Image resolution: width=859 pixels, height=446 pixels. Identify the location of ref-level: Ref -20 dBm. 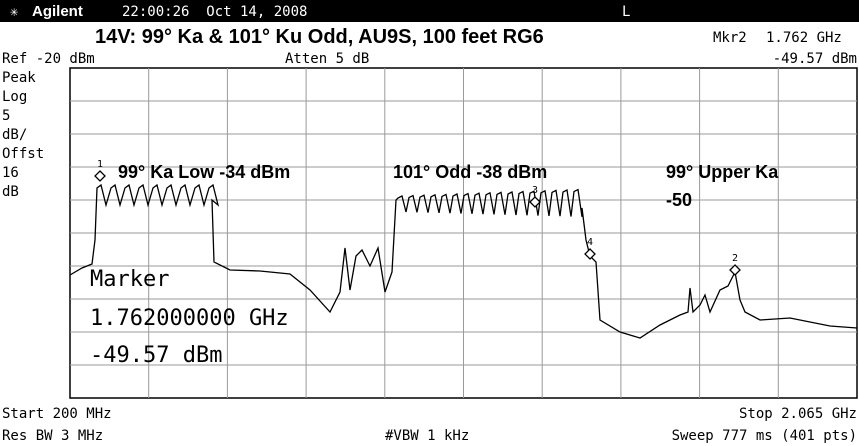
(48, 59).